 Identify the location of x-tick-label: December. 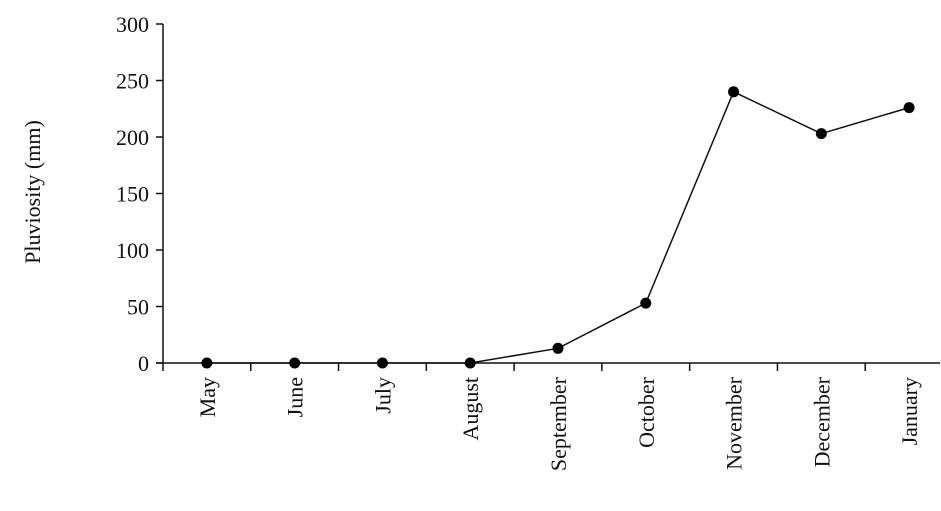
(821, 421).